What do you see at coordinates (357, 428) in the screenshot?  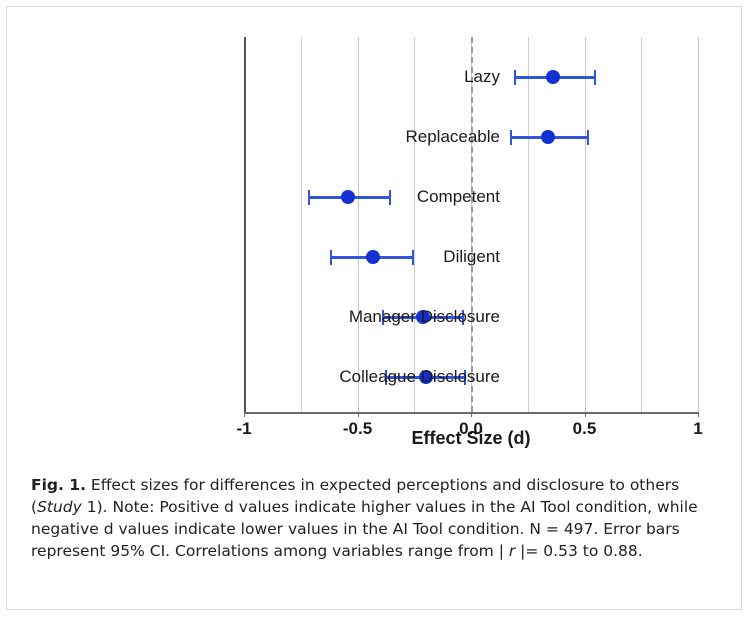 I see `x-axis-tick-label: -0.5` at bounding box center [357, 428].